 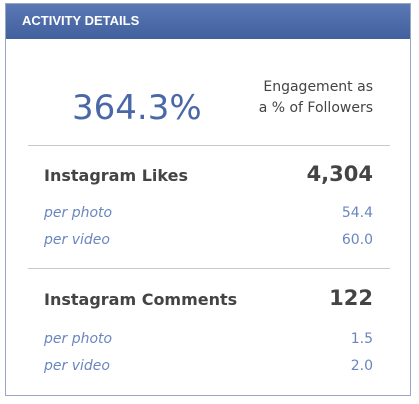 I want to click on header-title: ACTIVITY DETAILS, so click(x=81, y=20).